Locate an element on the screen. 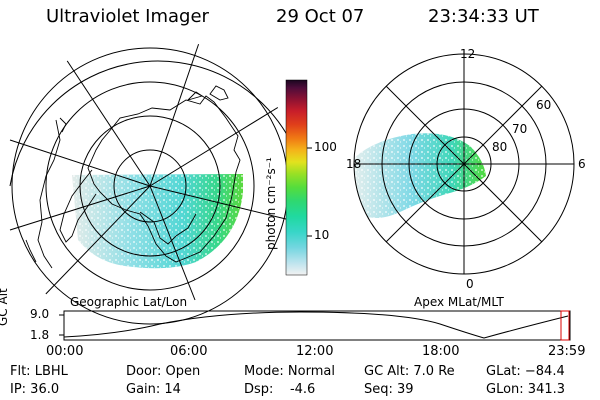 This screenshot has width=600, height=400. status-ip: IP: 36.0 is located at coordinates (35, 389).